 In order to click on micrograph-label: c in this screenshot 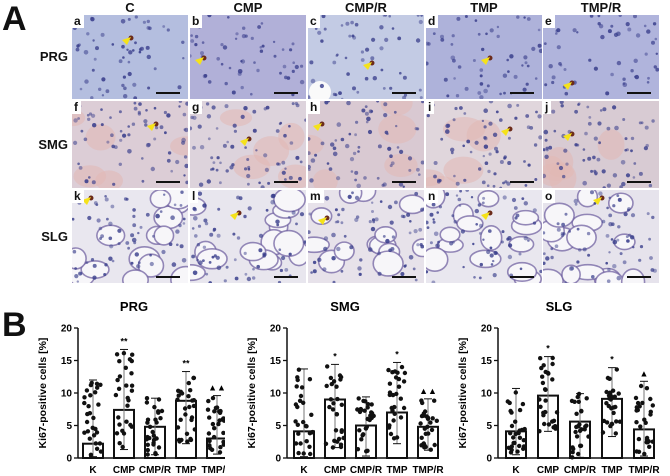, I will do `click(314, 21)`.